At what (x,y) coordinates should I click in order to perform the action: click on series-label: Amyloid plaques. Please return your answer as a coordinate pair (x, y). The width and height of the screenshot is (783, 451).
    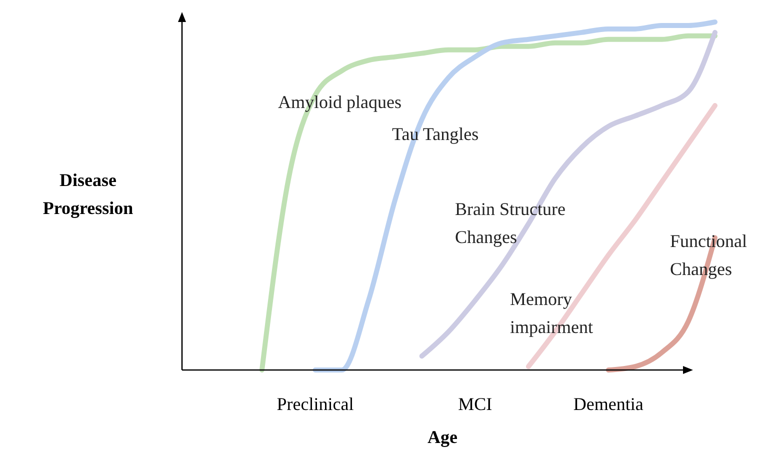
    Looking at the image, I should click on (340, 102).